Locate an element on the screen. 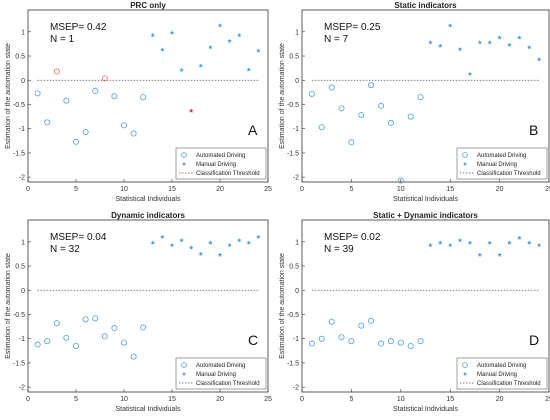  chart-title: Dynamic indicators is located at coordinates (148, 215).